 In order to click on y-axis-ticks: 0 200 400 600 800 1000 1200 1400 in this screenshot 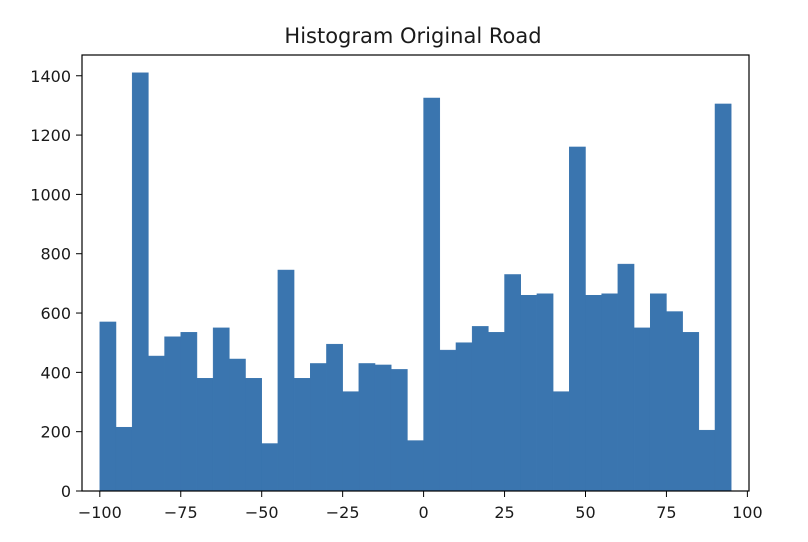, I will do `click(56, 284)`.